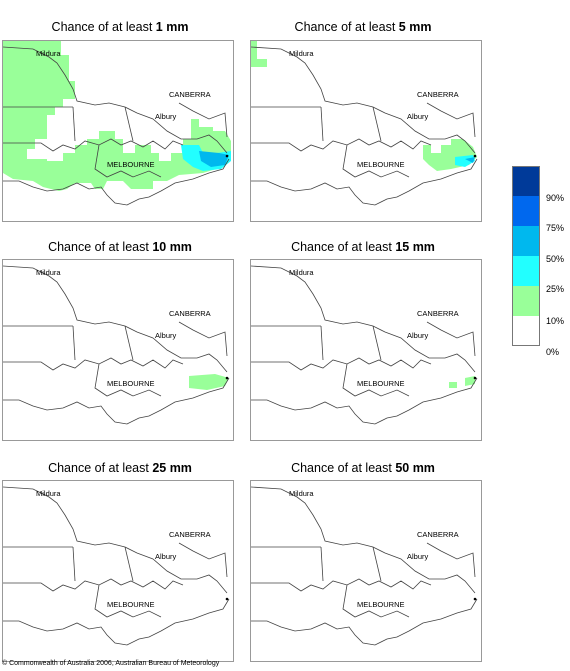  Describe the element at coordinates (120, 247) in the screenshot. I see `panel-title-10mm: Chance of at least 10 mm` at that location.